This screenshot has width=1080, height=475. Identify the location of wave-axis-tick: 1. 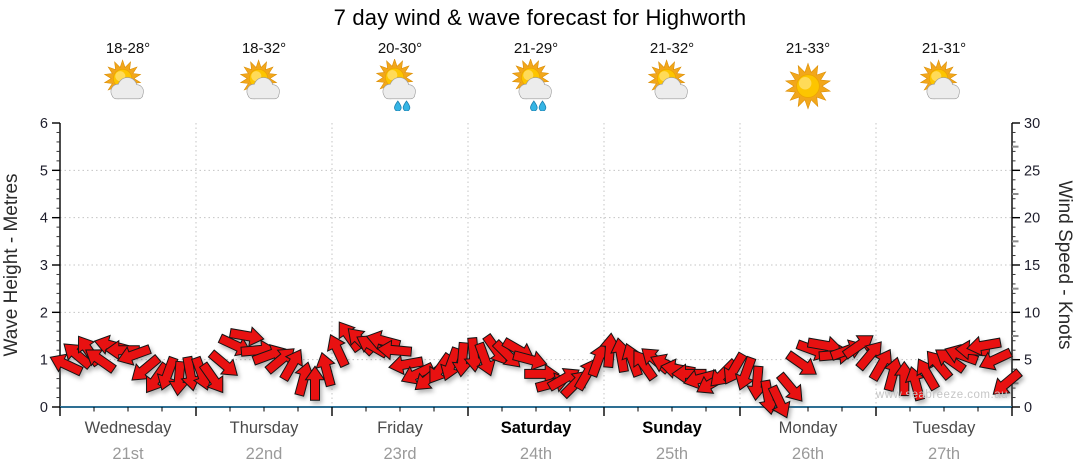
(44, 361).